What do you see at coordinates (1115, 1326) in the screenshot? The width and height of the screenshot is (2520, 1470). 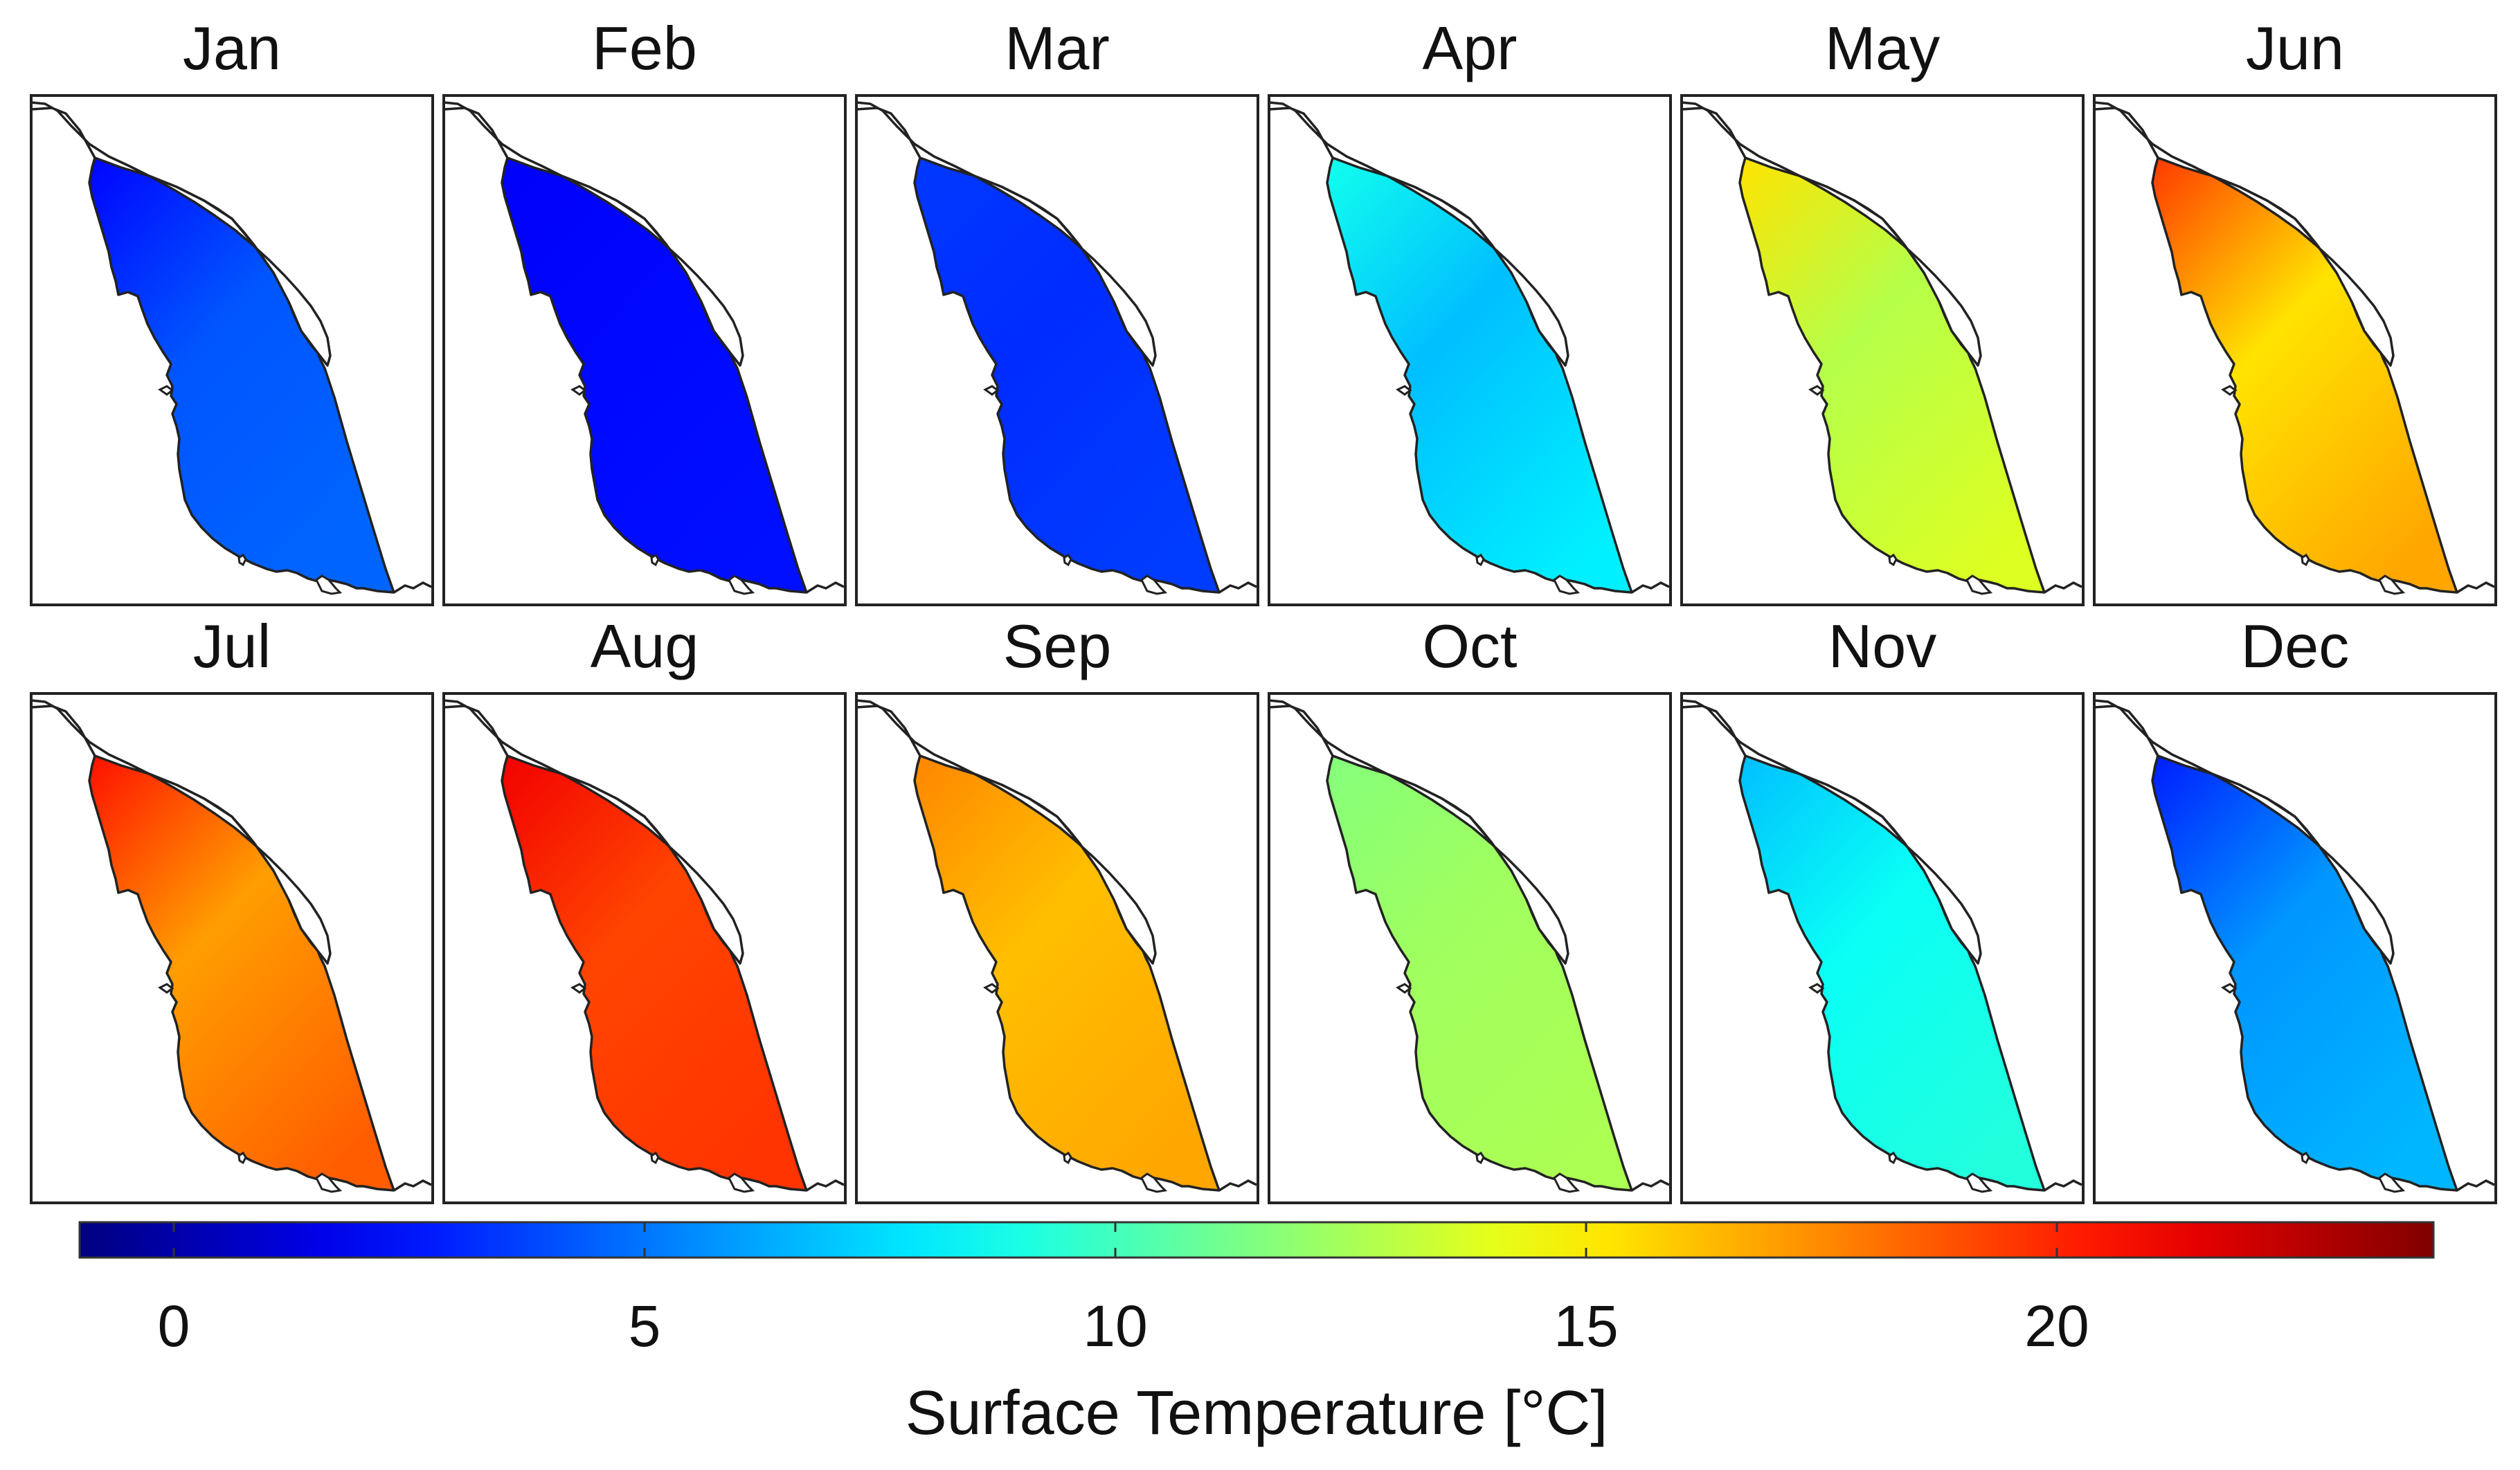 I see `colorbar-tick-label: 10` at bounding box center [1115, 1326].